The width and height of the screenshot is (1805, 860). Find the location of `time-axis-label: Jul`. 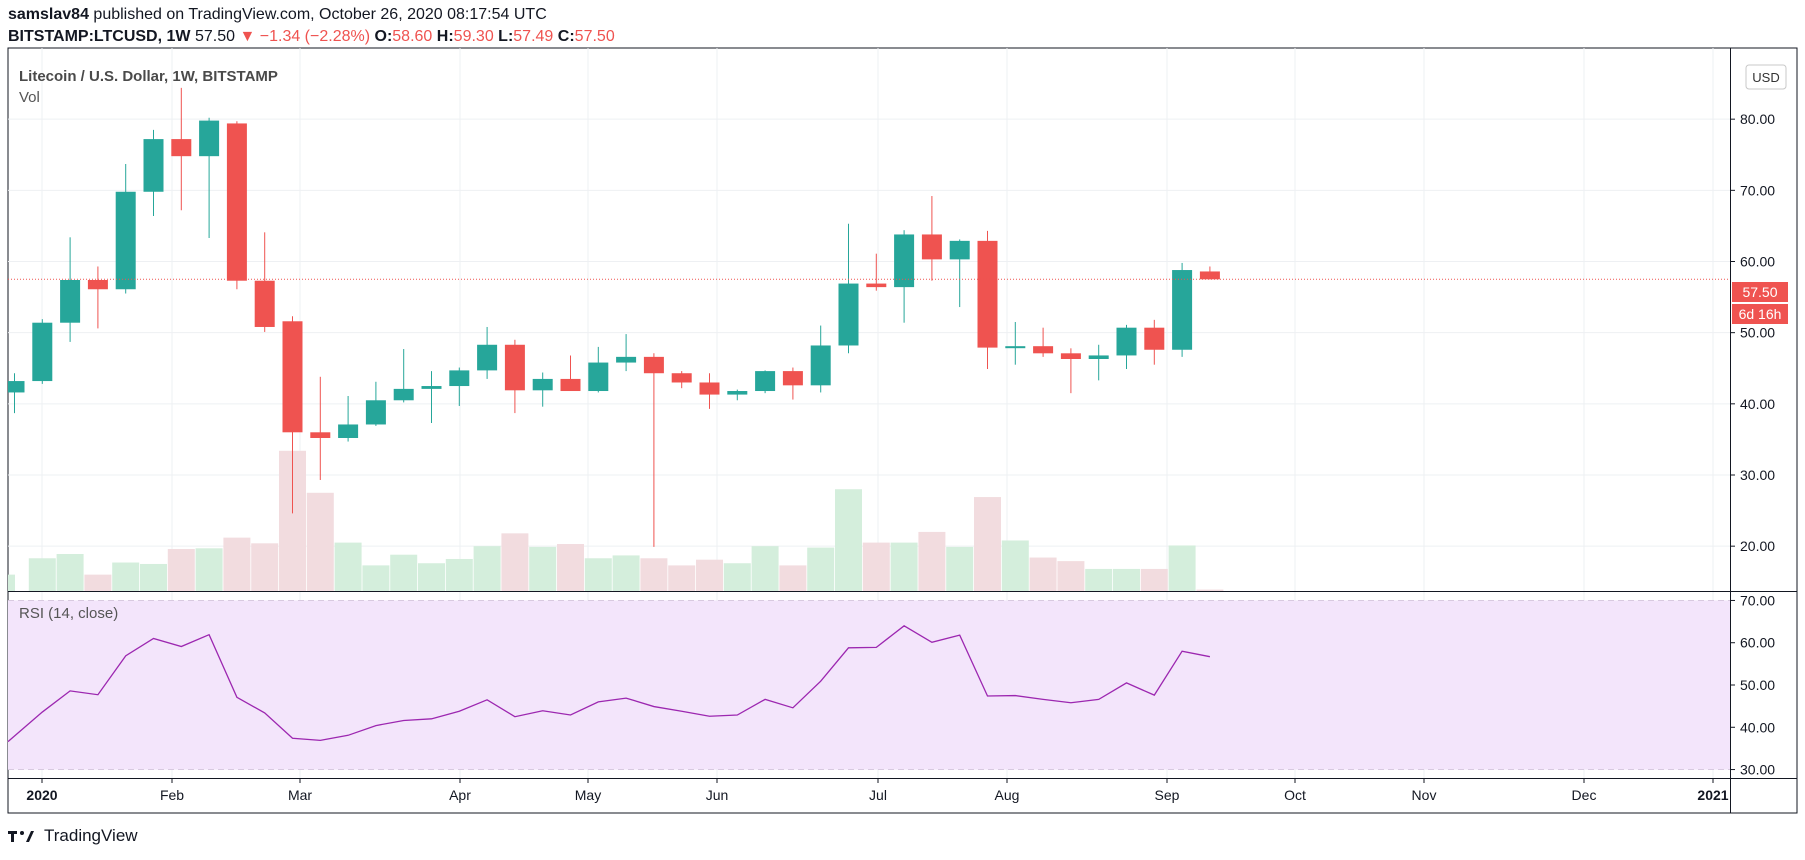

time-axis-label: Jul is located at coordinates (878, 795).